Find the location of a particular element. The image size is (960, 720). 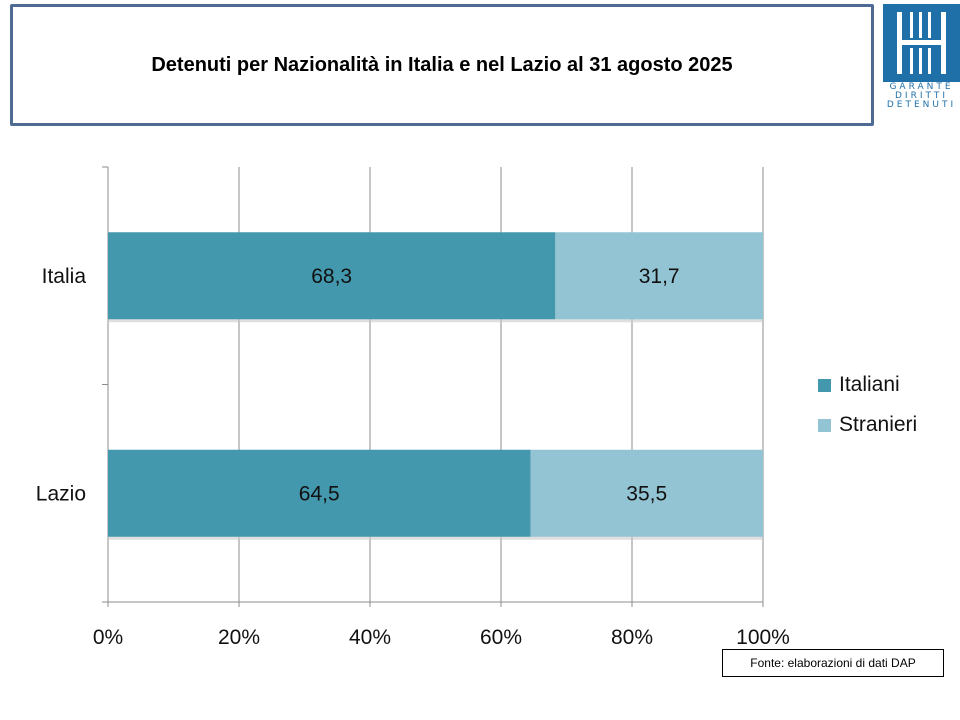

bar-stranieri-italia is located at coordinates (659, 276).